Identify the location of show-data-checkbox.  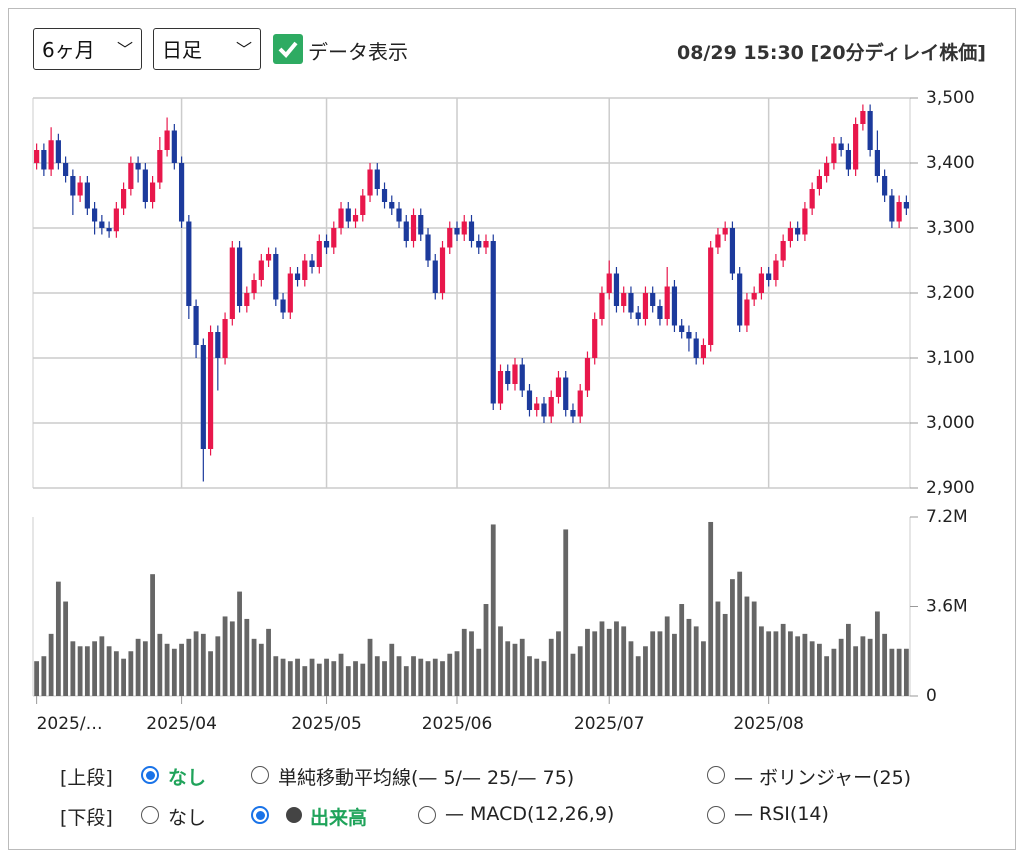
(288, 49).